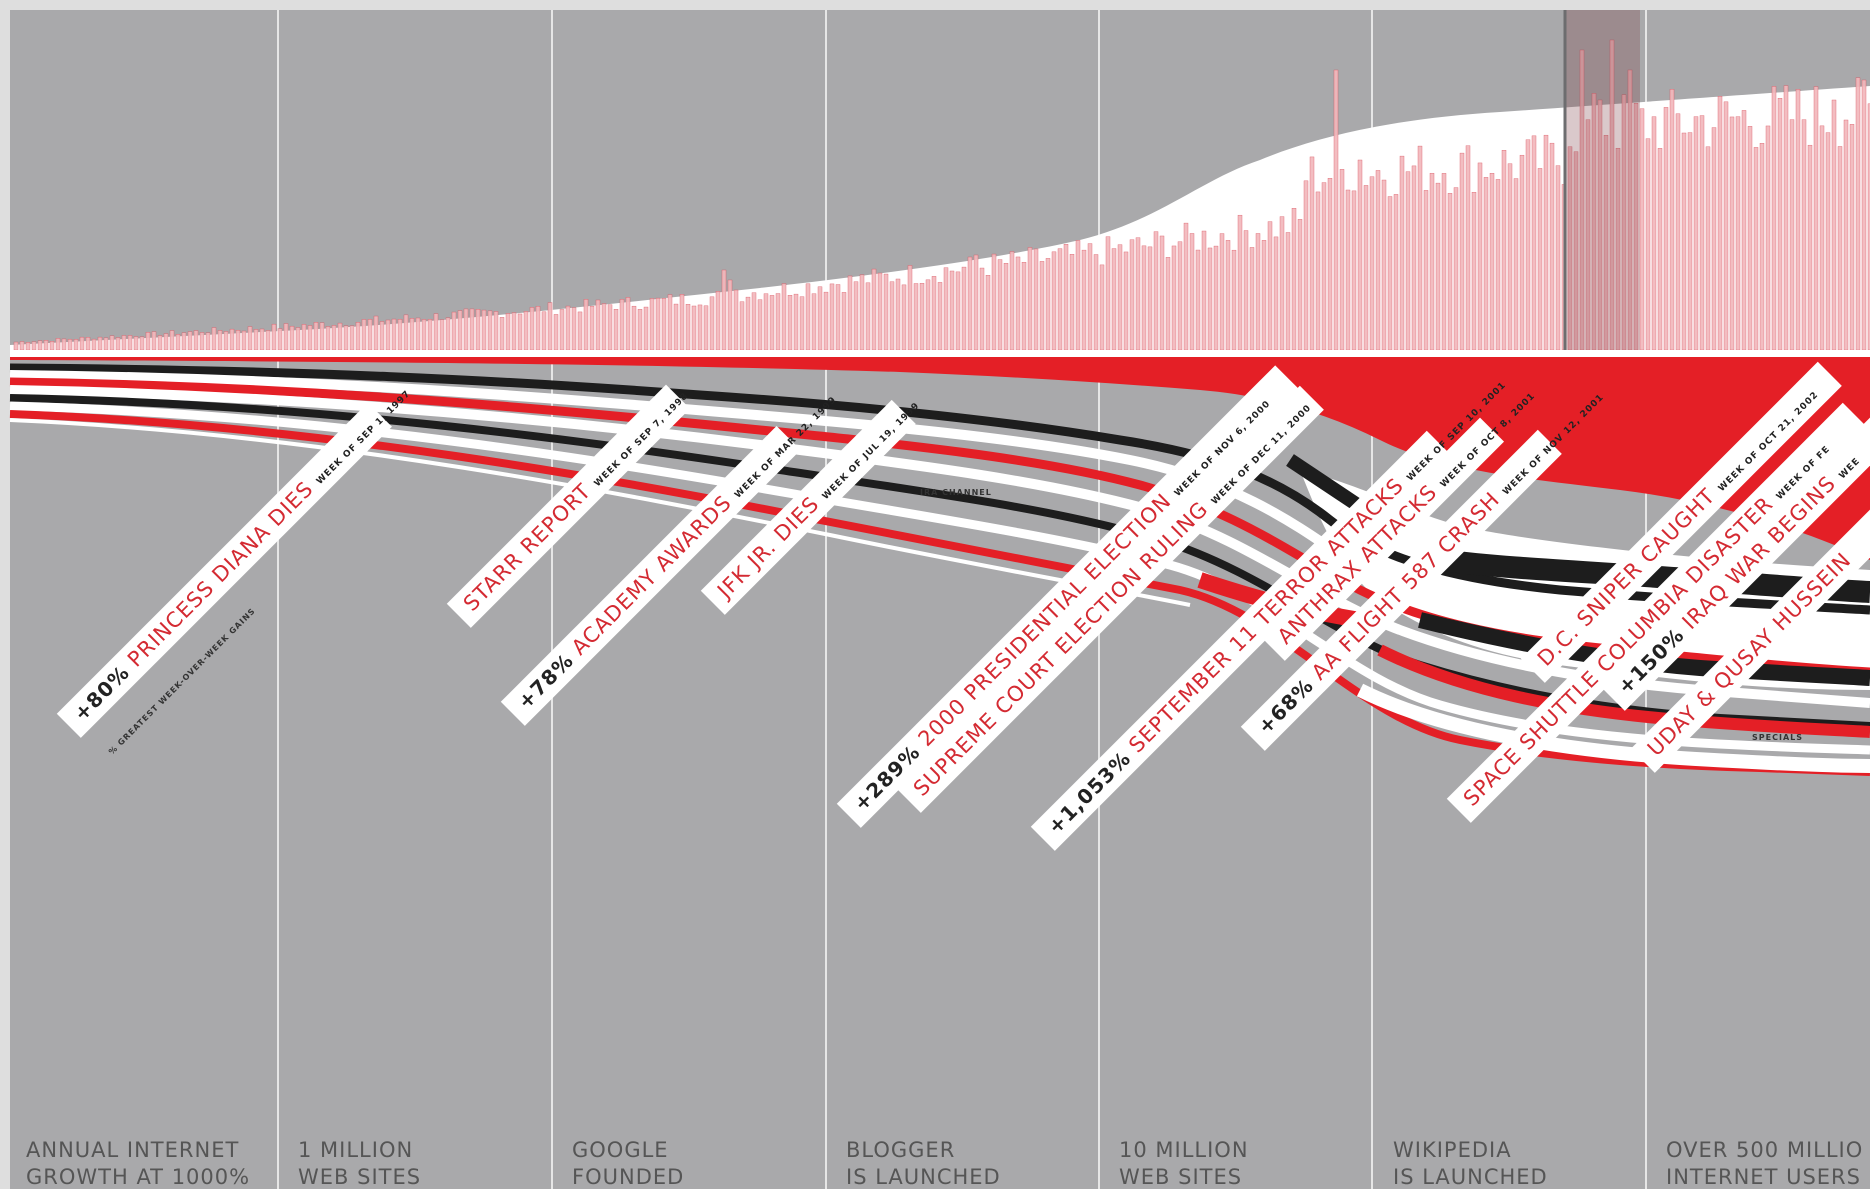 This screenshot has height=1189, width=1870. What do you see at coordinates (355, 1150) in the screenshot?
I see `milestone-label-line1: 1 MILLION` at bounding box center [355, 1150].